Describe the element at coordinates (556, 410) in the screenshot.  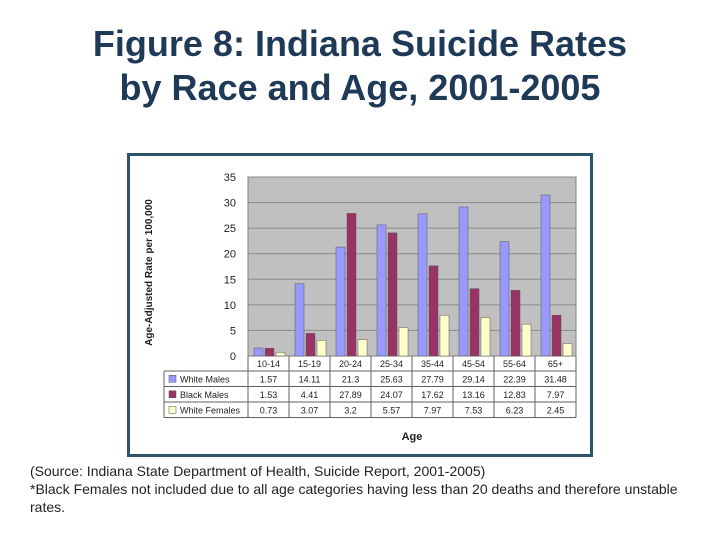
I see `data-label-white-females: 2.45` at that location.